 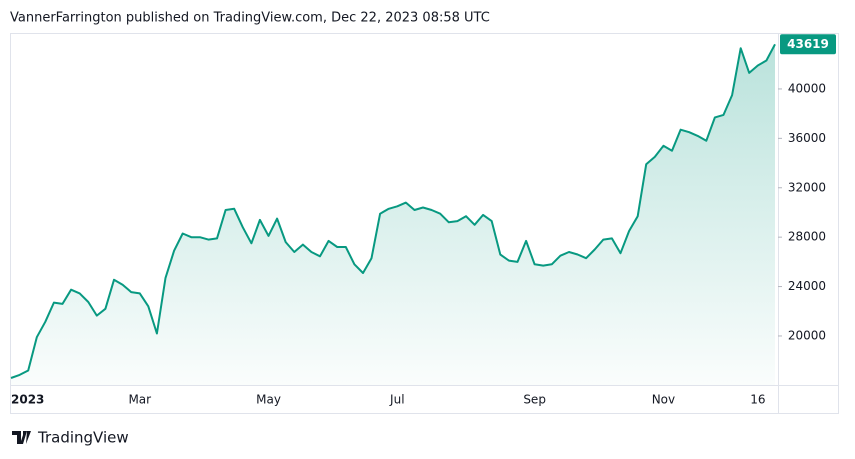 I want to click on x-tick-label: Sep, so click(x=534, y=400).